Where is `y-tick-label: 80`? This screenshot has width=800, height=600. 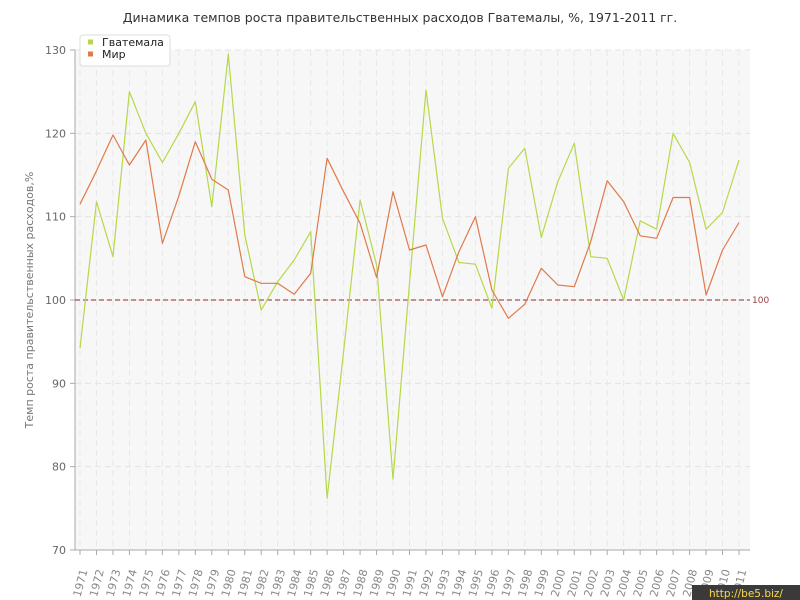
y-tick-label: 80 is located at coordinates (59, 467).